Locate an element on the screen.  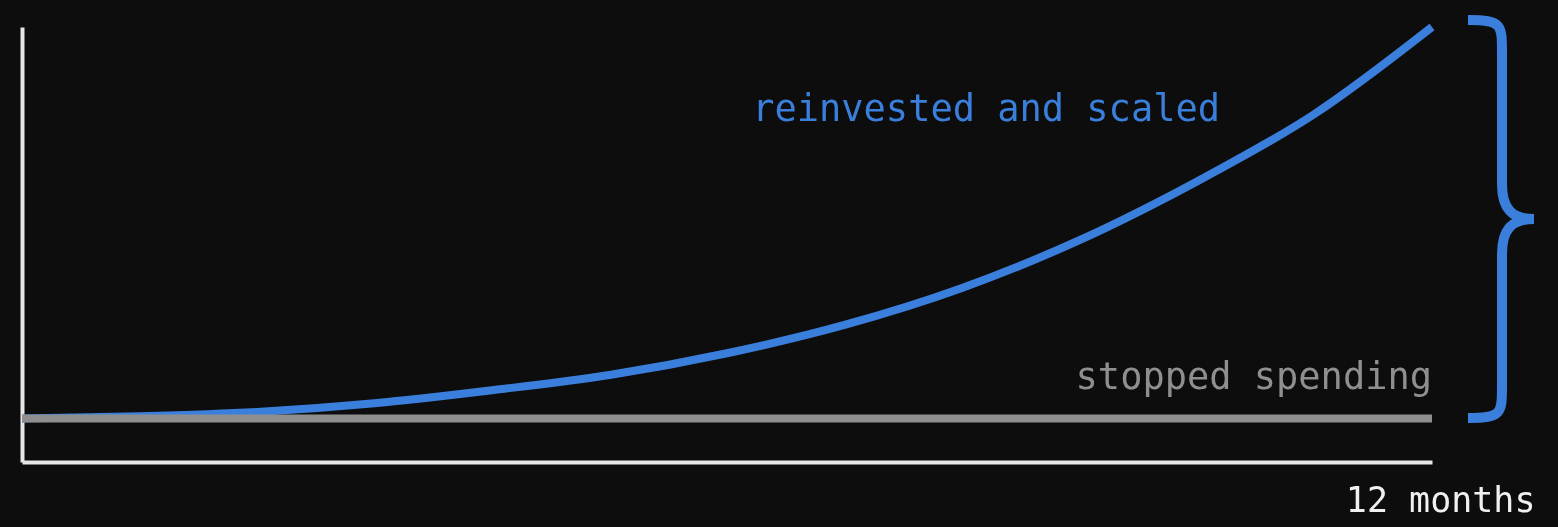
x-axis-title: 12 months is located at coordinates (1440, 499).